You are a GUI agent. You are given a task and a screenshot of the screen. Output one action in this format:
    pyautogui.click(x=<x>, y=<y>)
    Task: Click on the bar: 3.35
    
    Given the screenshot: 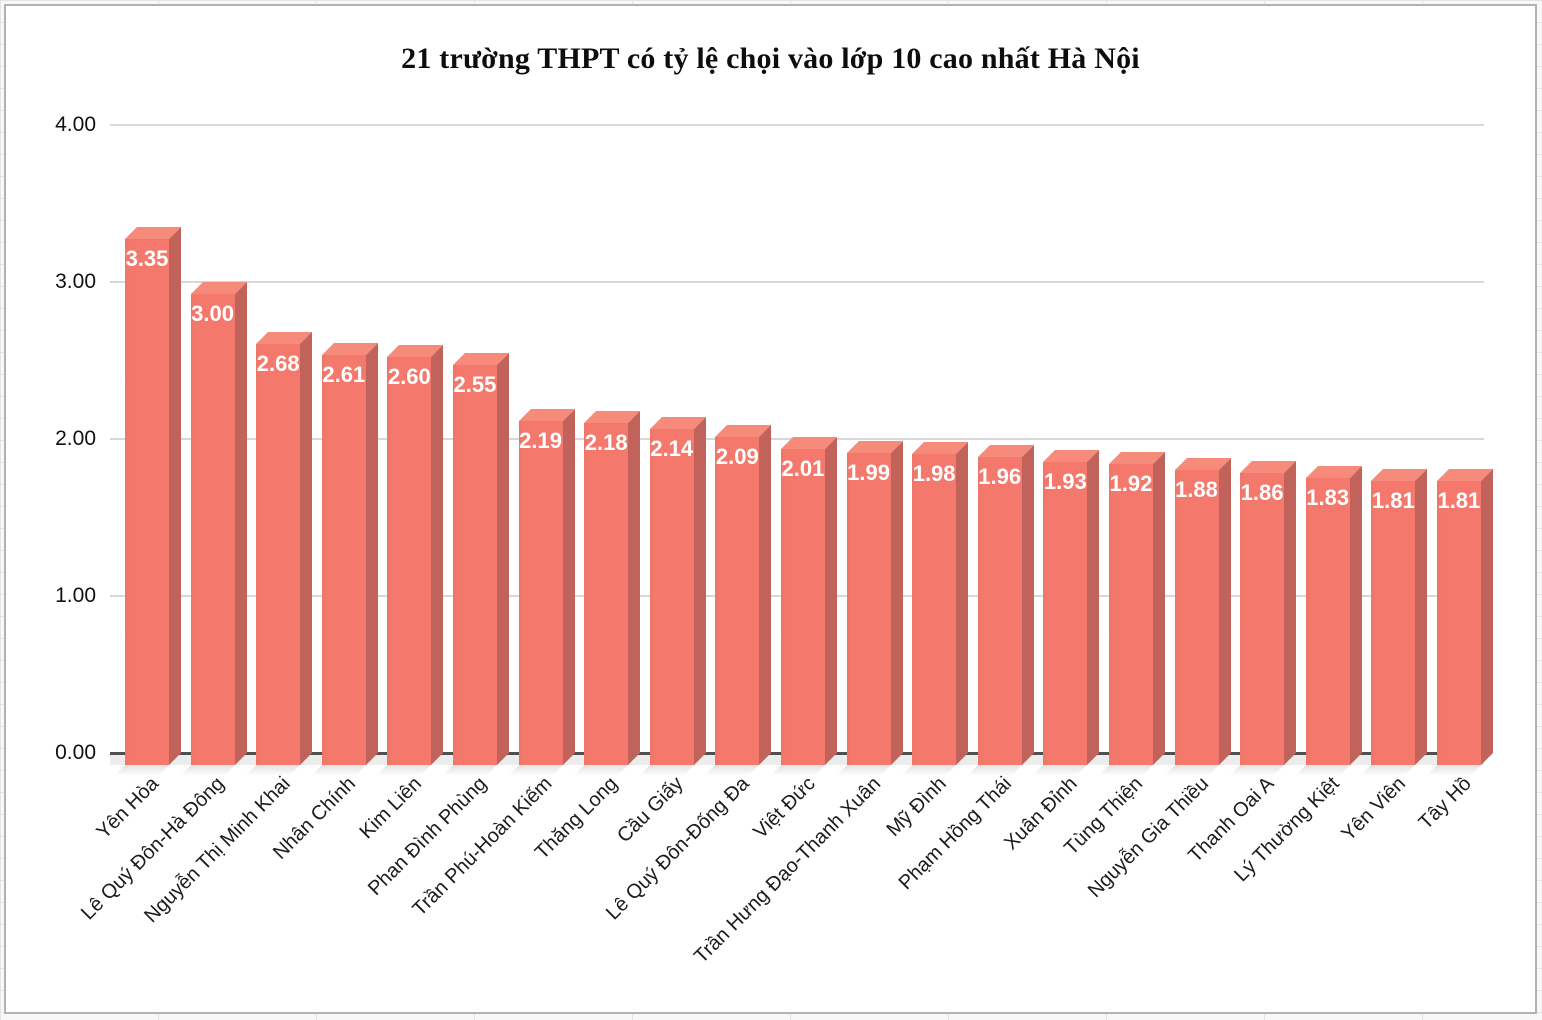 What is the action you would take?
    pyautogui.click(x=147, y=501)
    